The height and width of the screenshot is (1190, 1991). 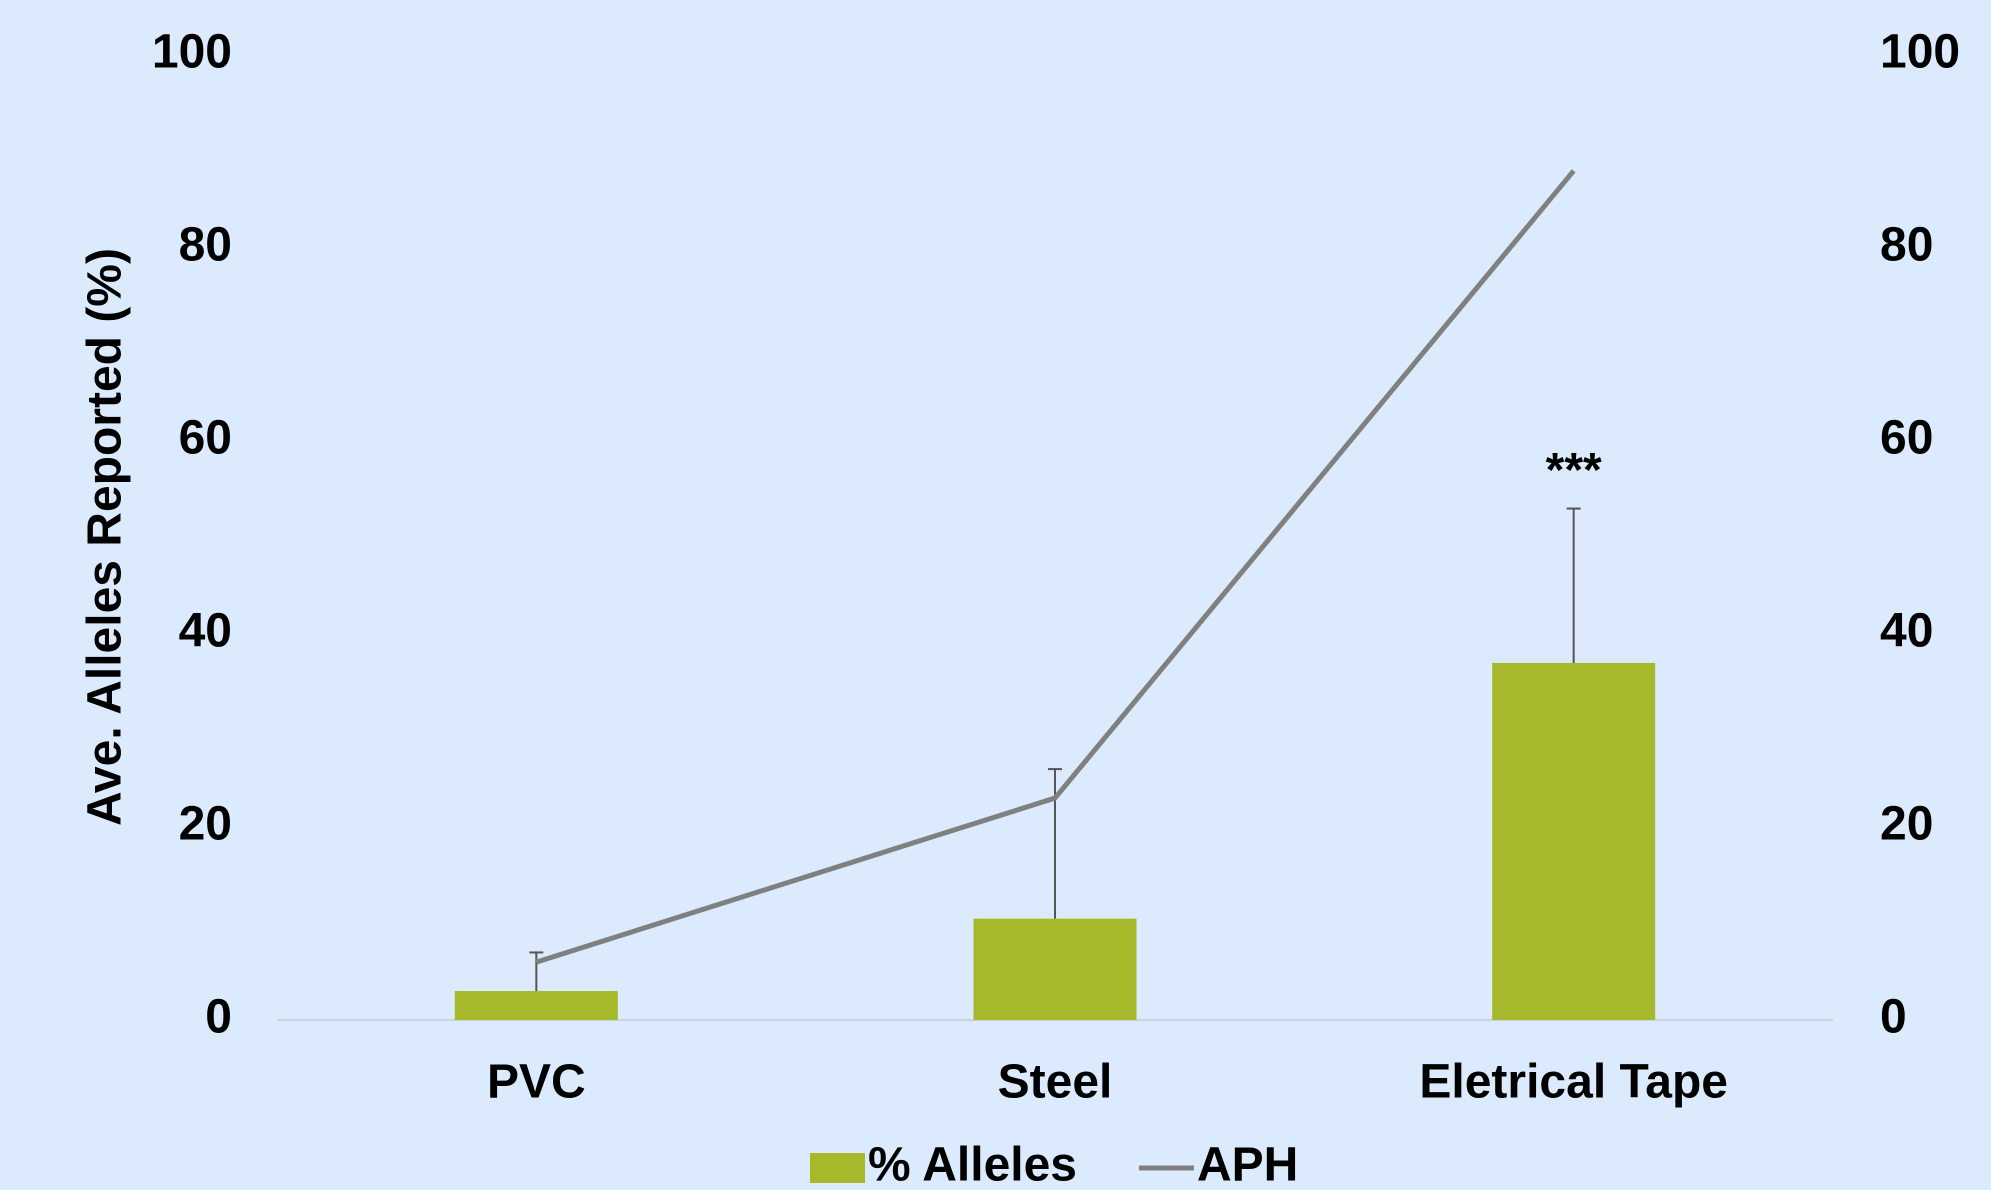 What do you see at coordinates (205, 438) in the screenshot?
I see `y-tick-label: 60` at bounding box center [205, 438].